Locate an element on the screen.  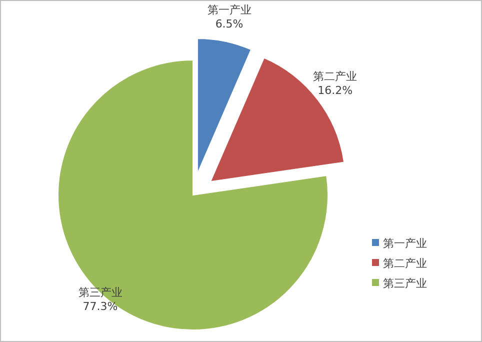
data-label: 77.3% is located at coordinates (100, 307).